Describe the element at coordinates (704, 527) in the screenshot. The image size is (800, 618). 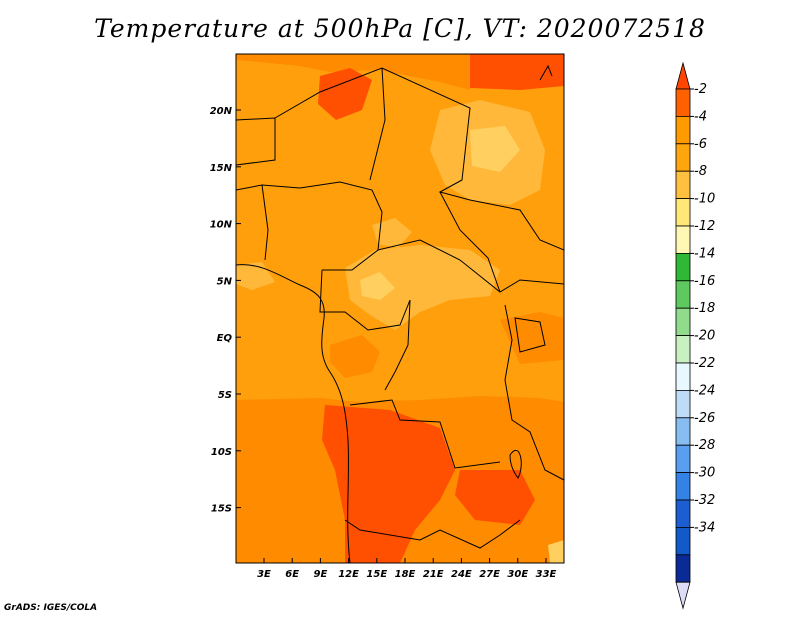
I see `colorbar-label: -34` at that location.